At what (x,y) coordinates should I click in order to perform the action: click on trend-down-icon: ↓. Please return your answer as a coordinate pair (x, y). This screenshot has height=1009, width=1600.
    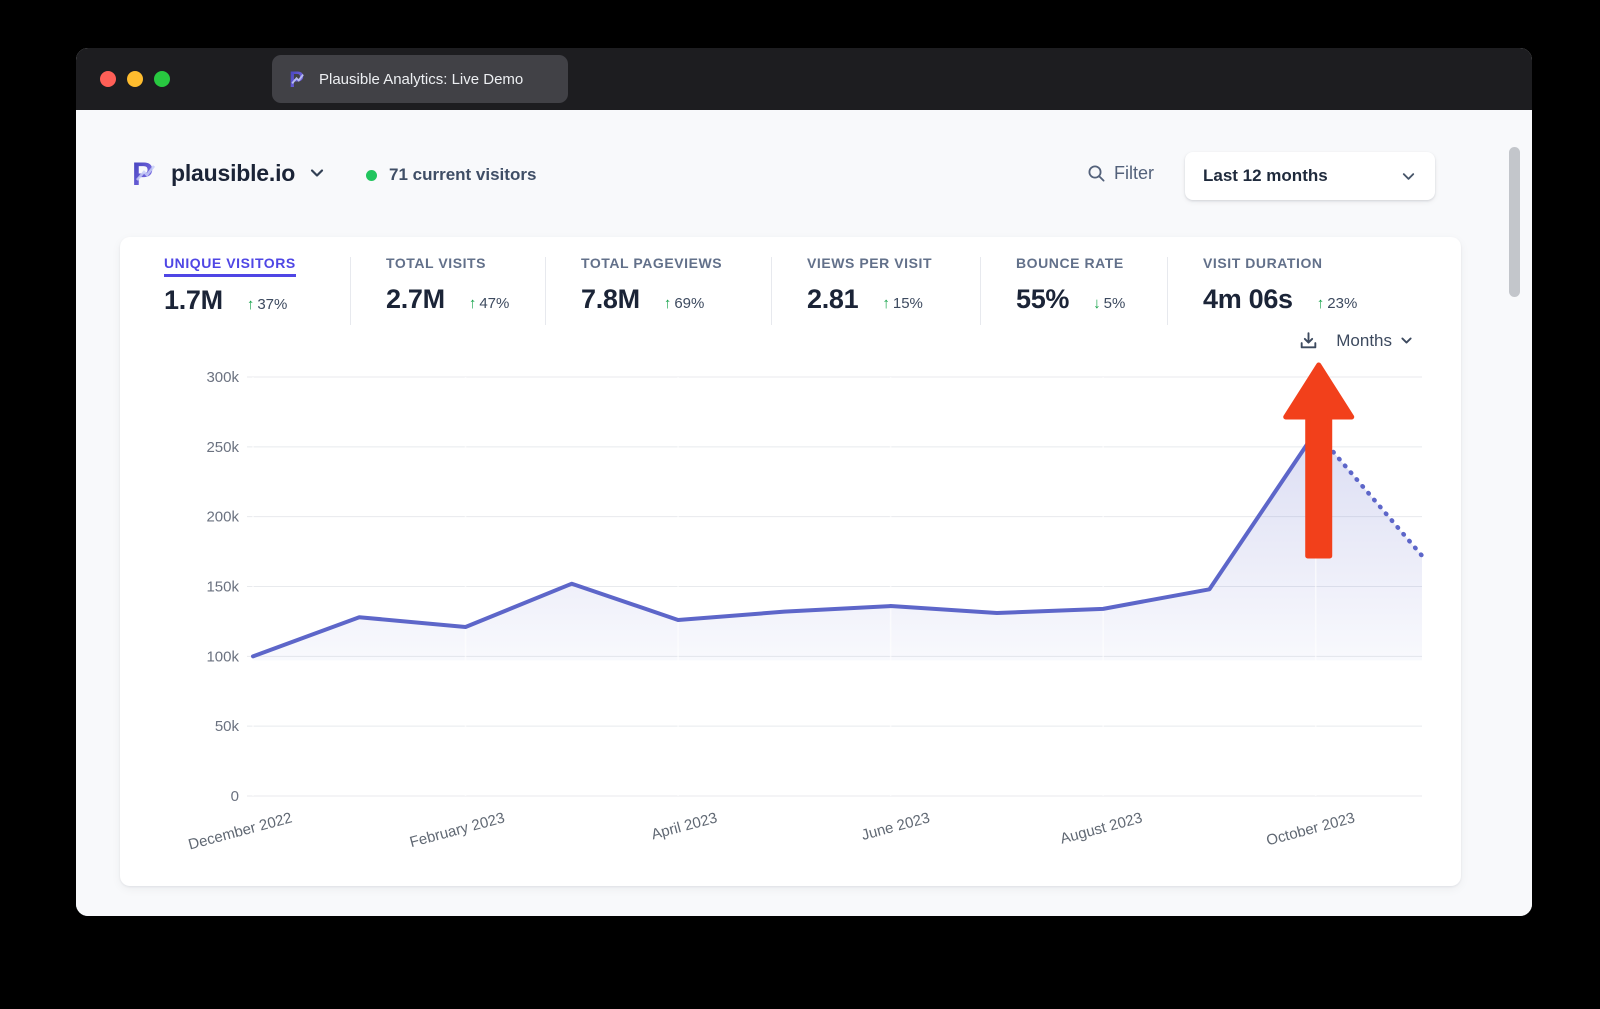
    Looking at the image, I should click on (1097, 303).